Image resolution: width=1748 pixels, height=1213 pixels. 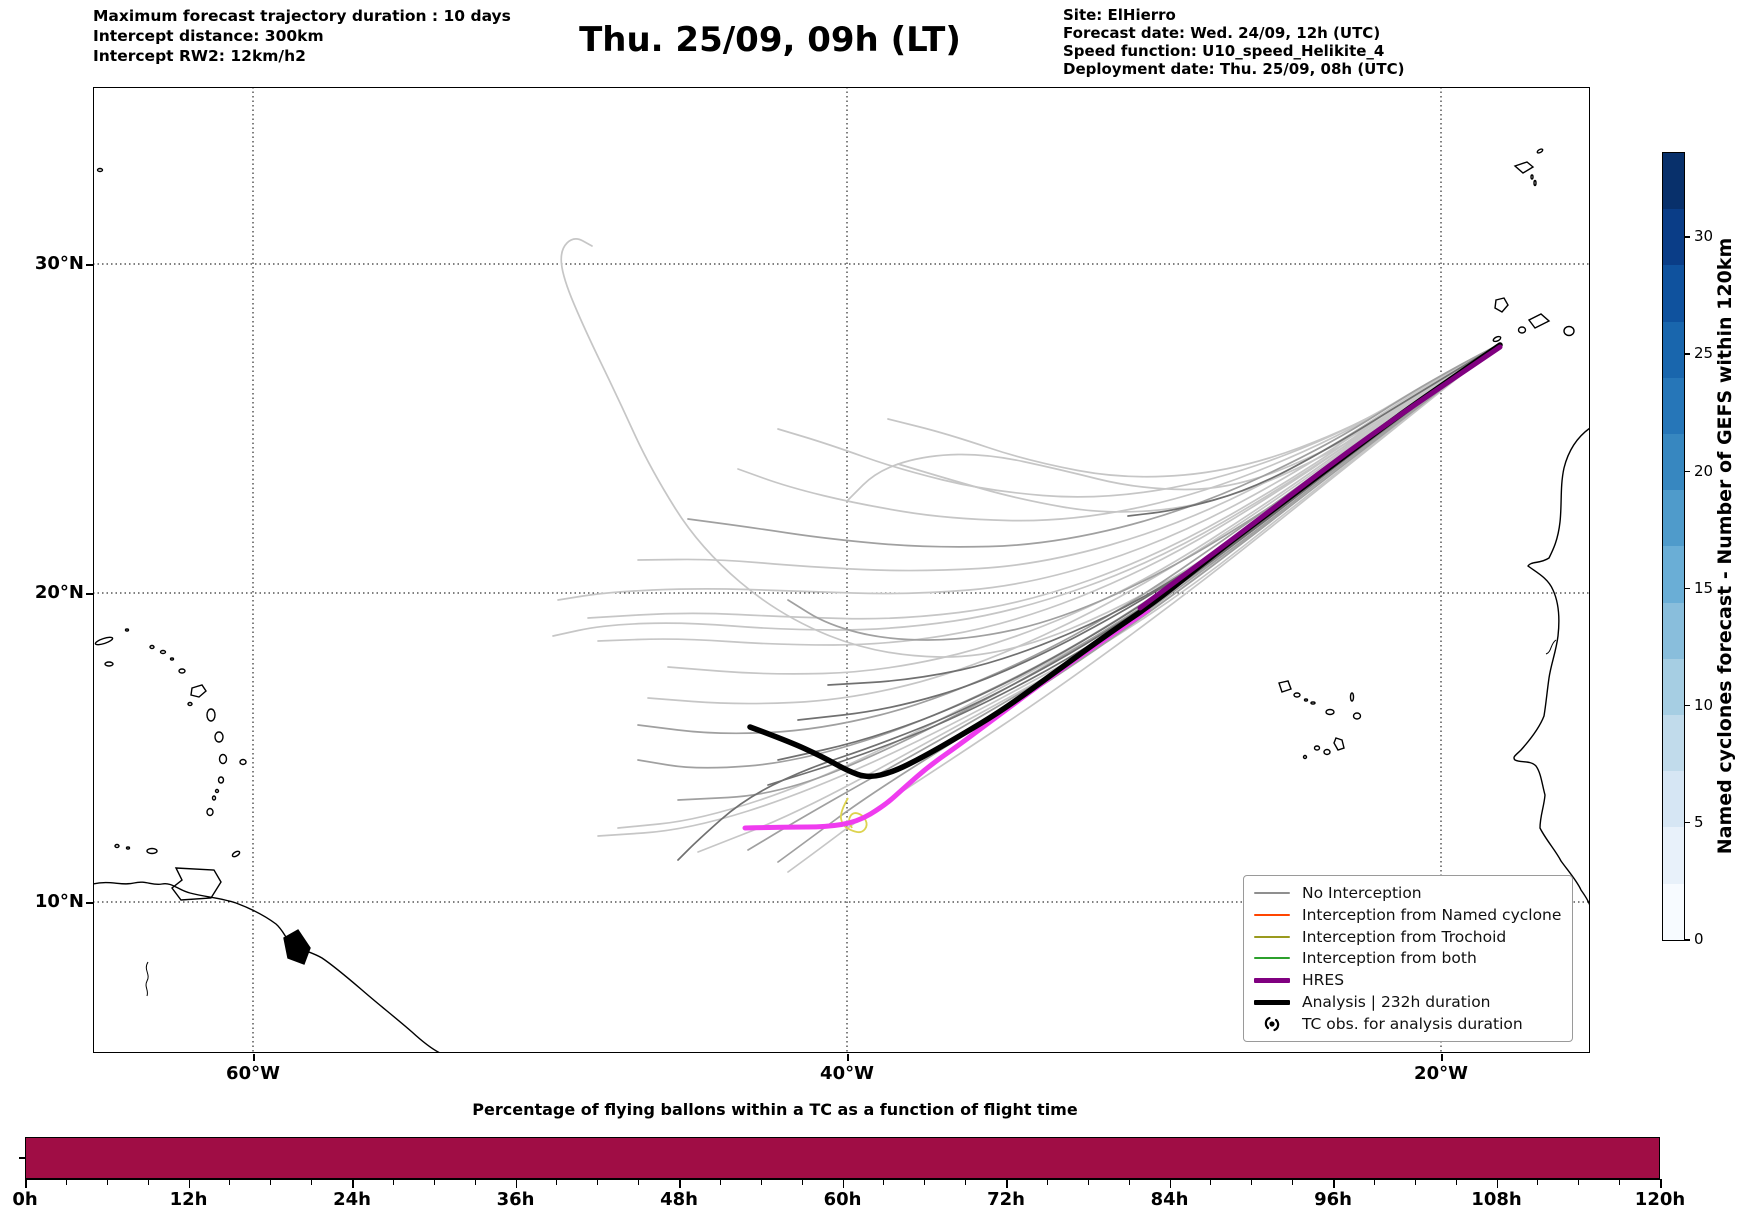 What do you see at coordinates (25, 1199) in the screenshot?
I see `bottom-tick-label: 0h` at bounding box center [25, 1199].